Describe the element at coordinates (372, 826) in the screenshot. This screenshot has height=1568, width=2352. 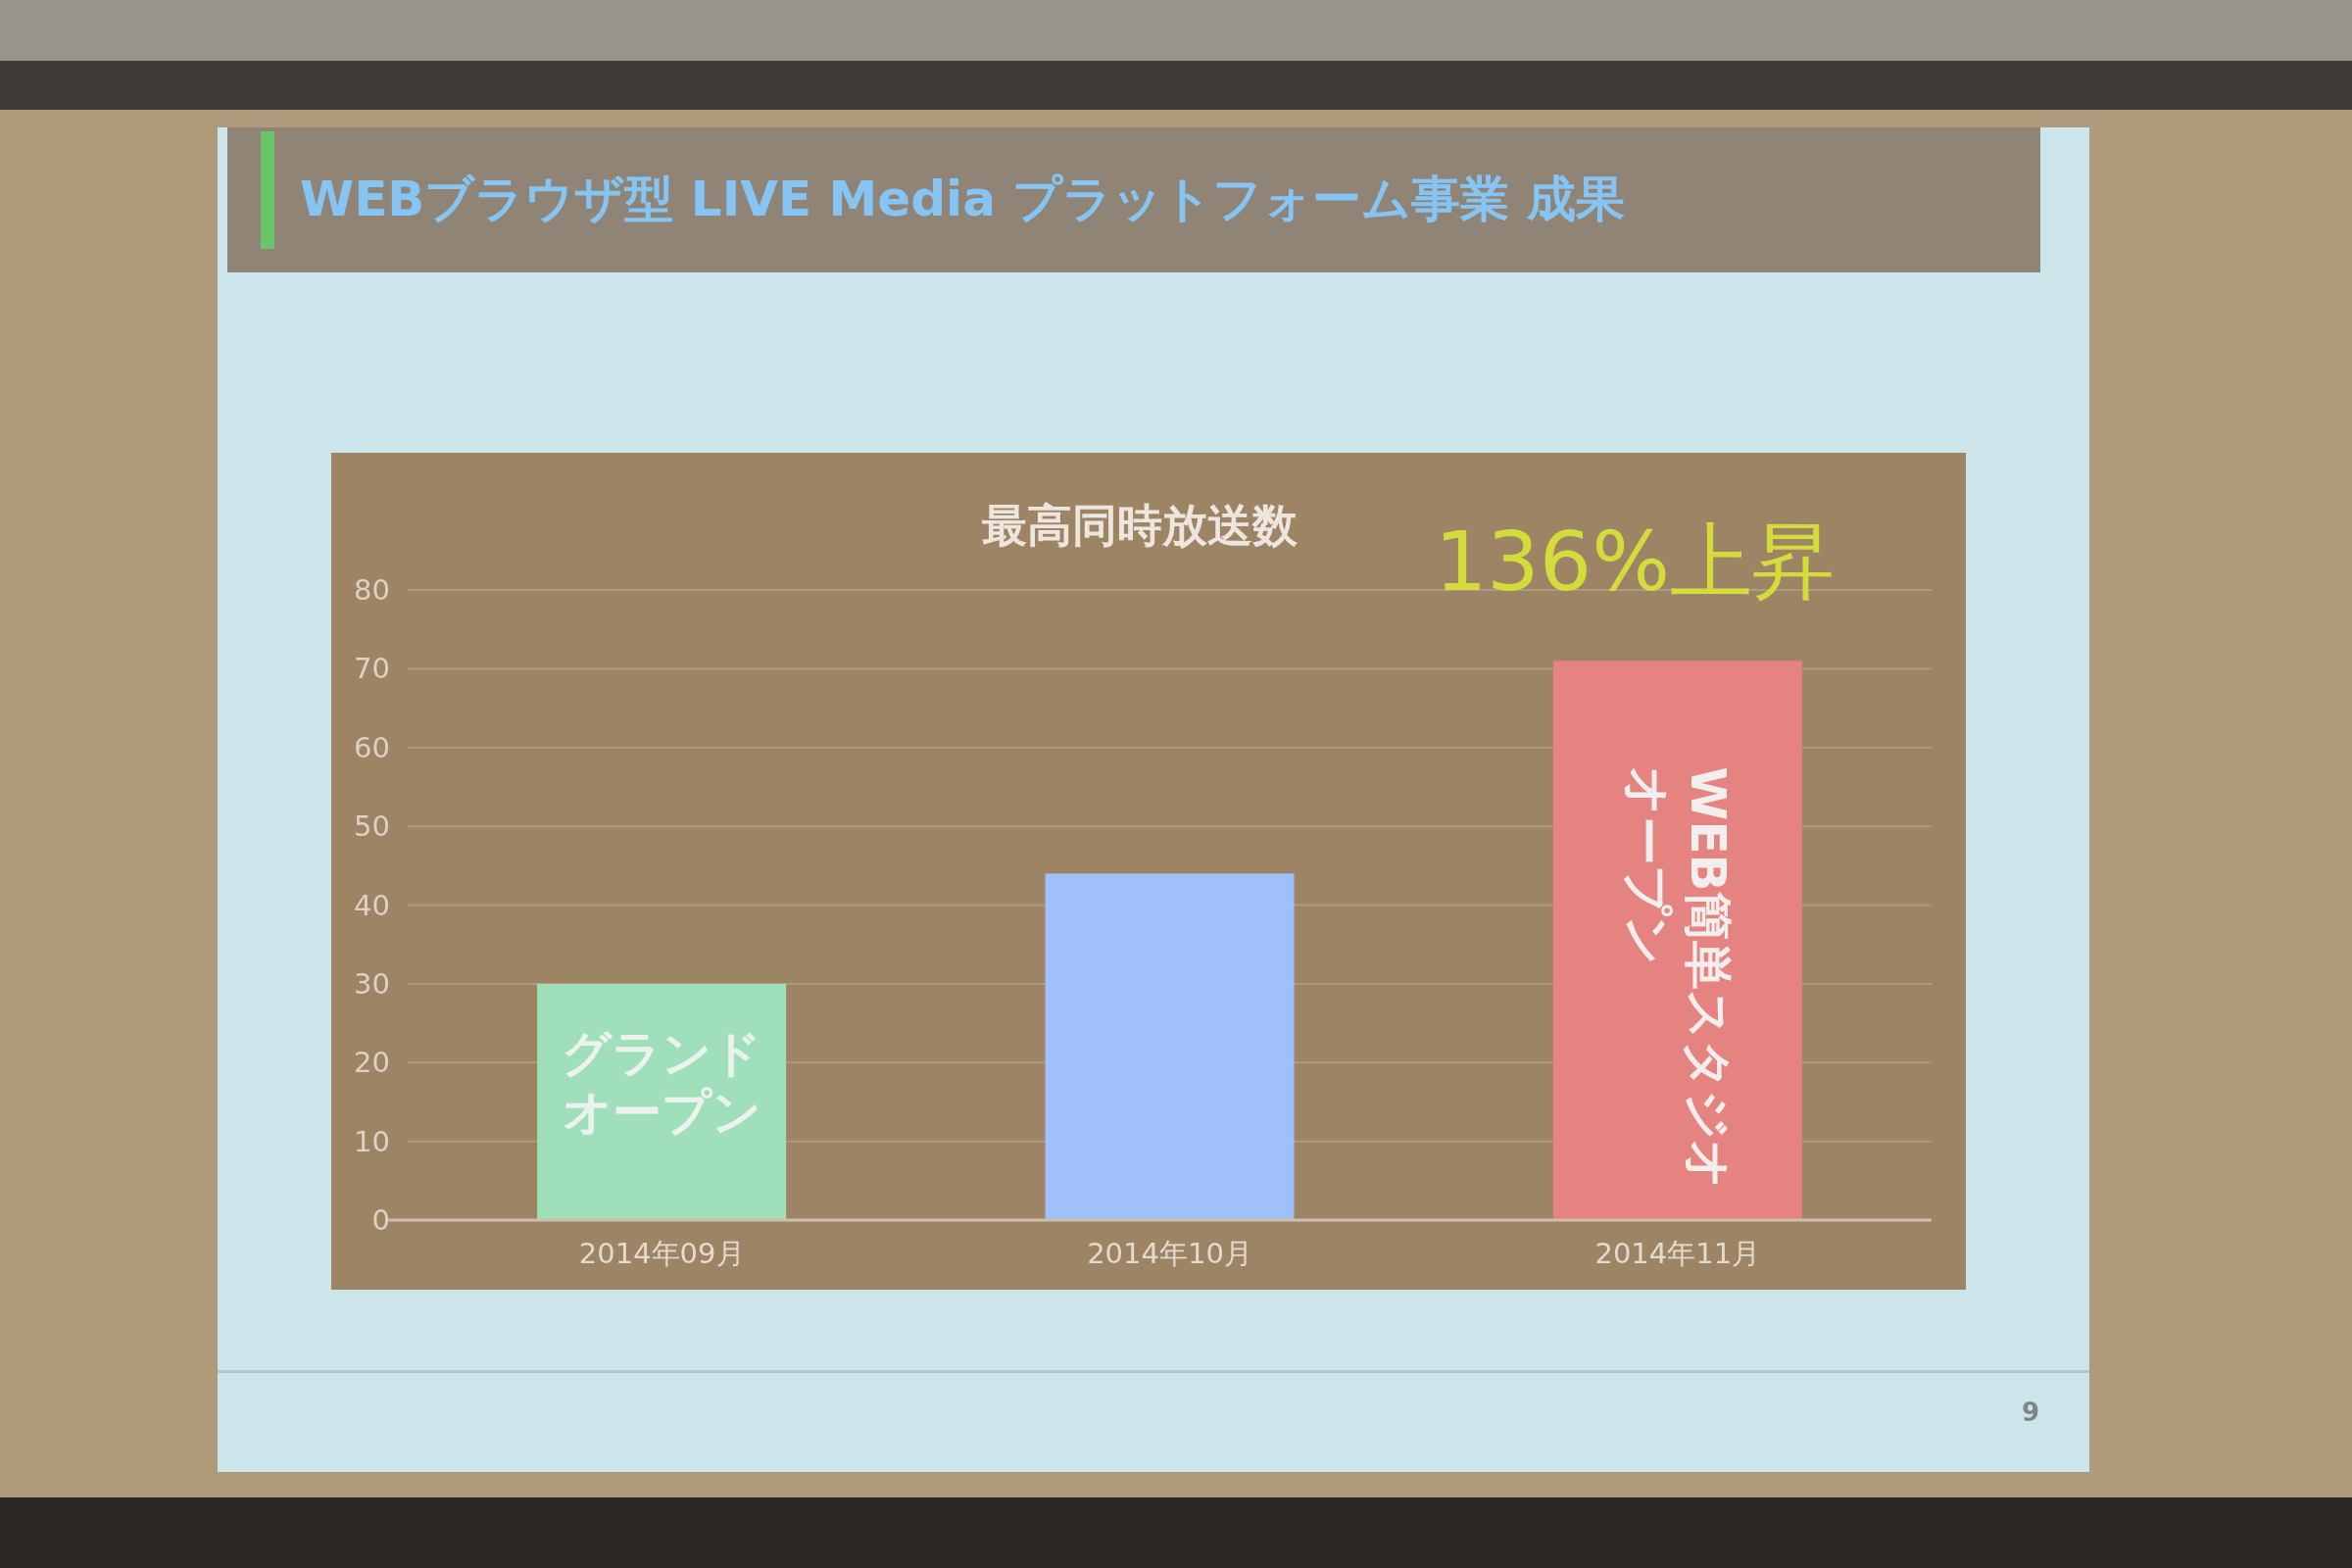
I see `y-tick-label: 50` at that location.